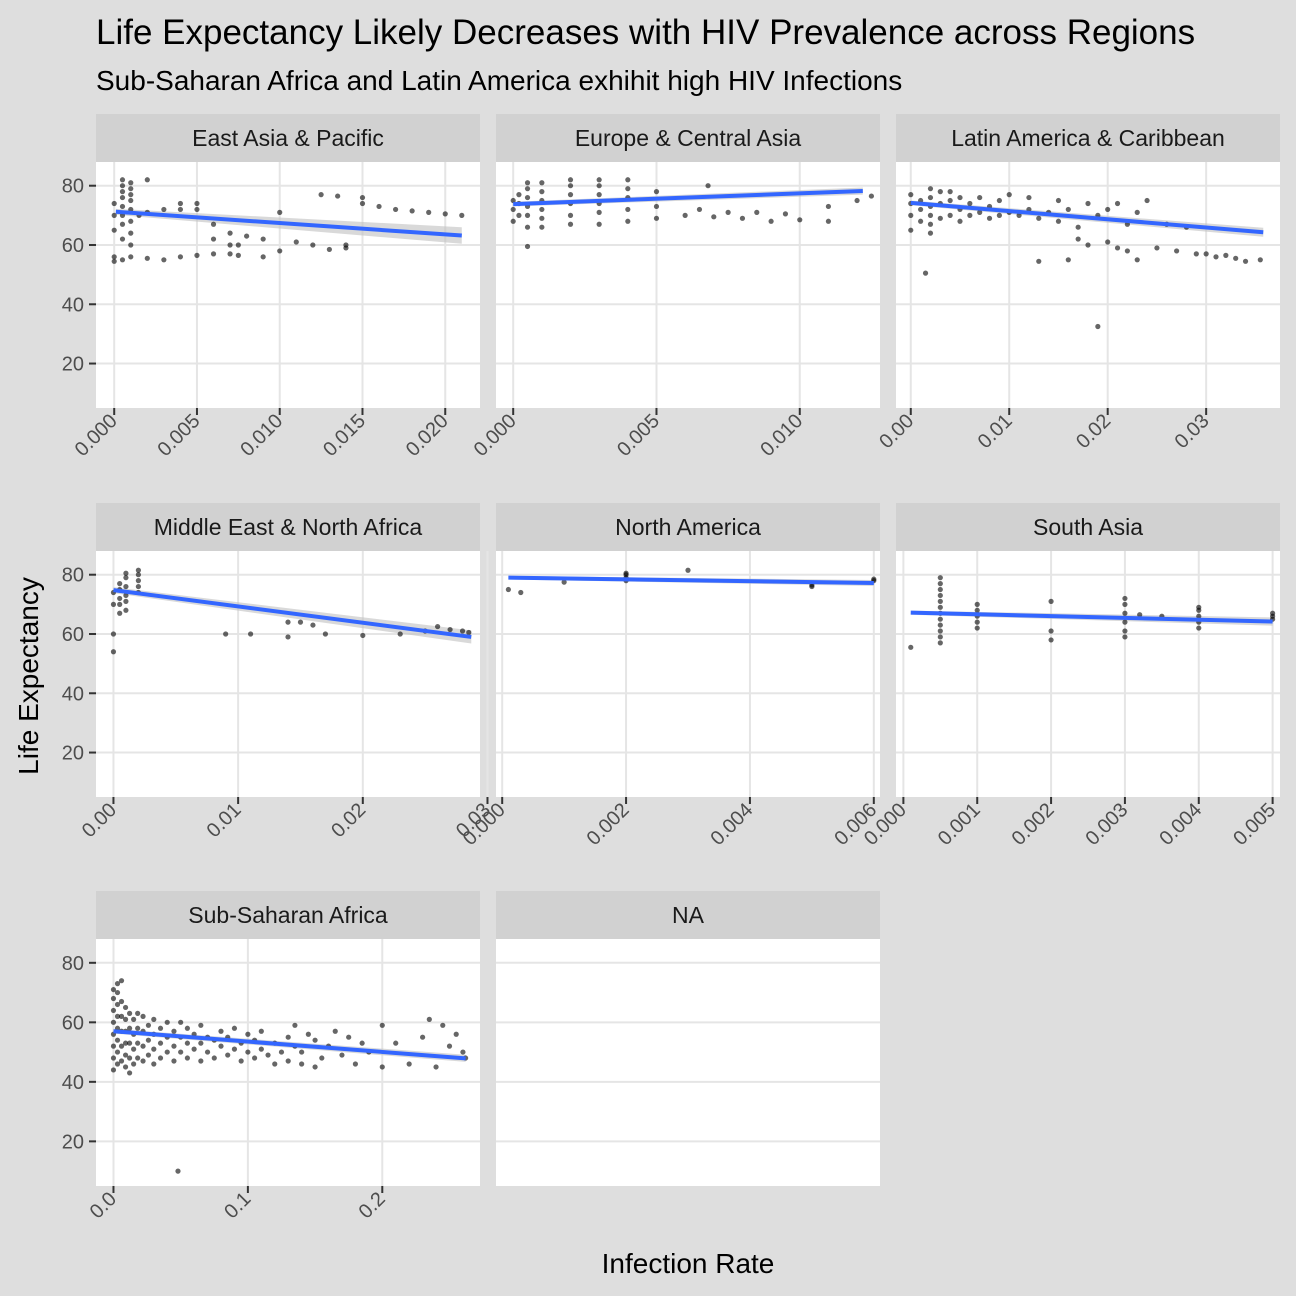  Describe the element at coordinates (688, 1062) in the screenshot. I see `panel-background` at that location.